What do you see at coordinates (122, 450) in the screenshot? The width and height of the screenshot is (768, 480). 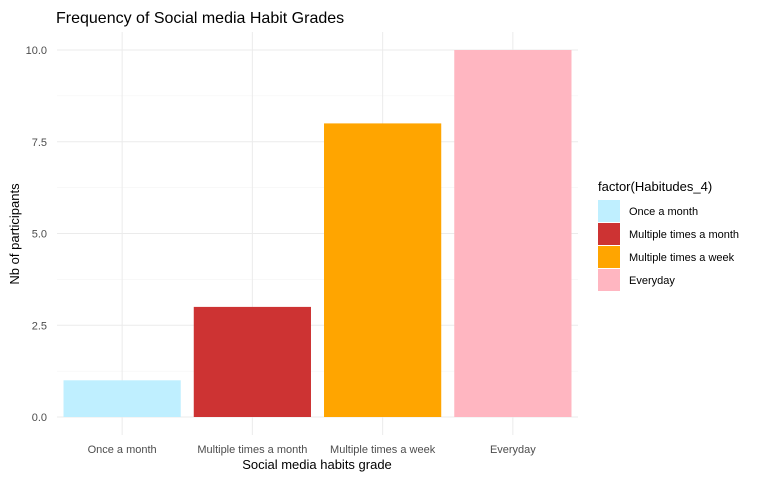 I see `x-tick-label: Once a month` at bounding box center [122, 450].